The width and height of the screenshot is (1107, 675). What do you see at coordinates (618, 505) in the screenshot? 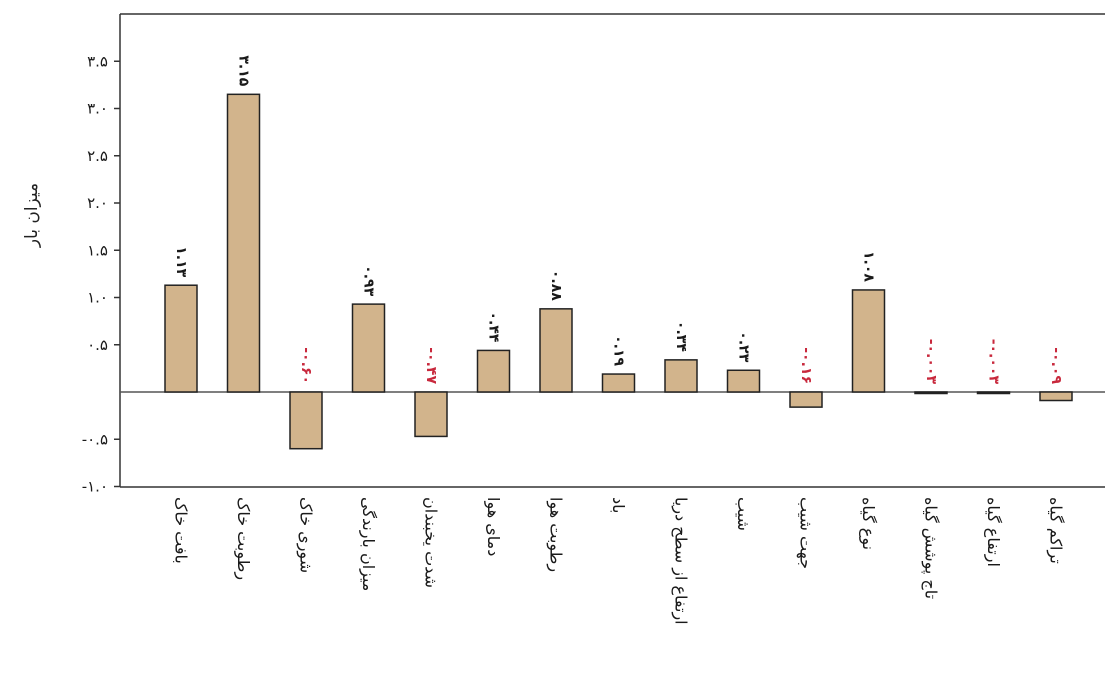
I see `x-tick-label: باد` at bounding box center [618, 505].